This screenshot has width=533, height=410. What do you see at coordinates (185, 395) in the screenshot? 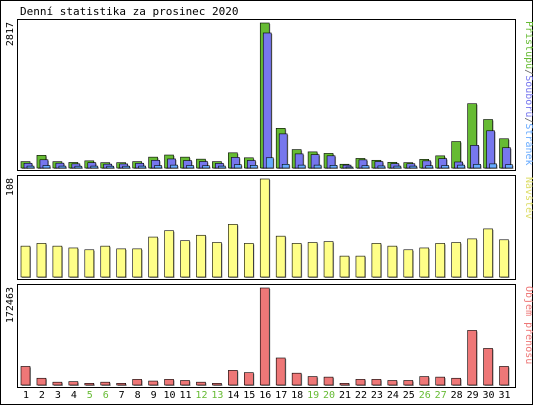
I see `day-label: 11` at bounding box center [185, 395].